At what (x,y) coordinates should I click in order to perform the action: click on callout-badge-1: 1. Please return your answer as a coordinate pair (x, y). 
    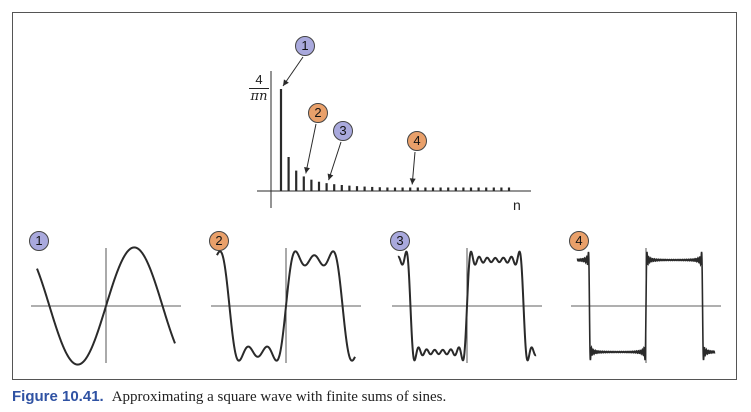
    Looking at the image, I should click on (305, 46).